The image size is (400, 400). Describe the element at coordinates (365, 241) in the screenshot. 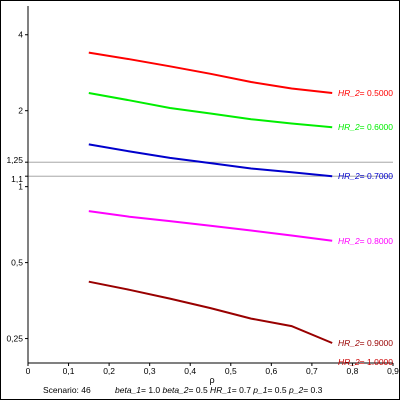

I see `series-label: HR_2= 0.8000` at that location.